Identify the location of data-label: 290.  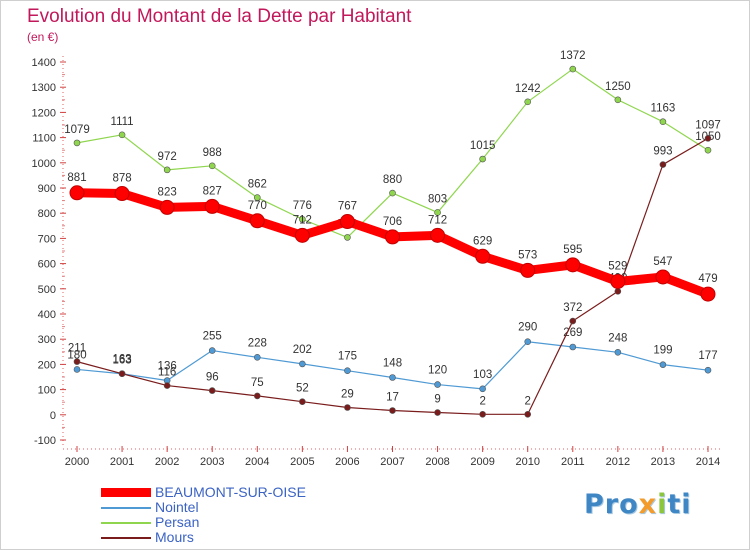
(527, 328).